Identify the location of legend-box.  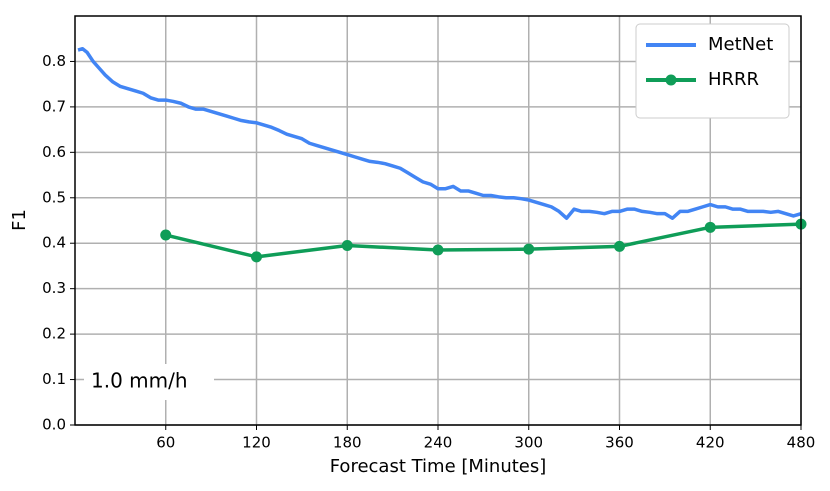
(712, 71).